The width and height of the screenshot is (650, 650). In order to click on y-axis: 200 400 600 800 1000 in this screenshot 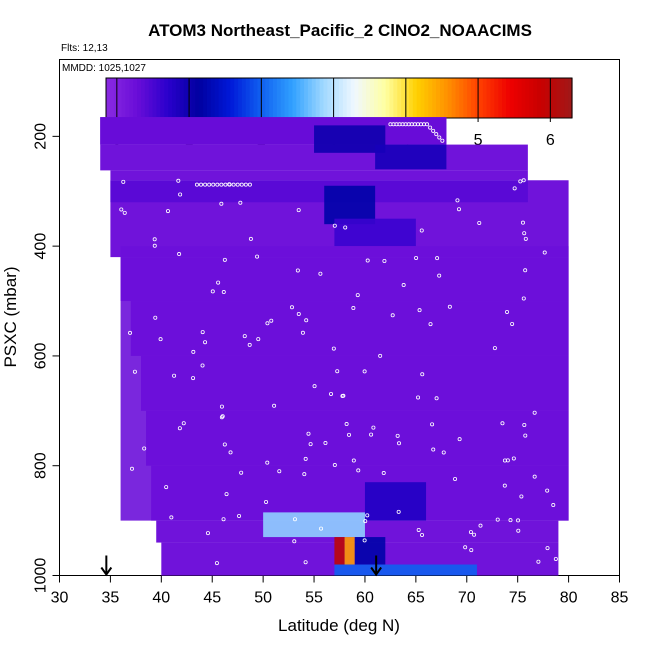, I will do `click(46, 358)`.